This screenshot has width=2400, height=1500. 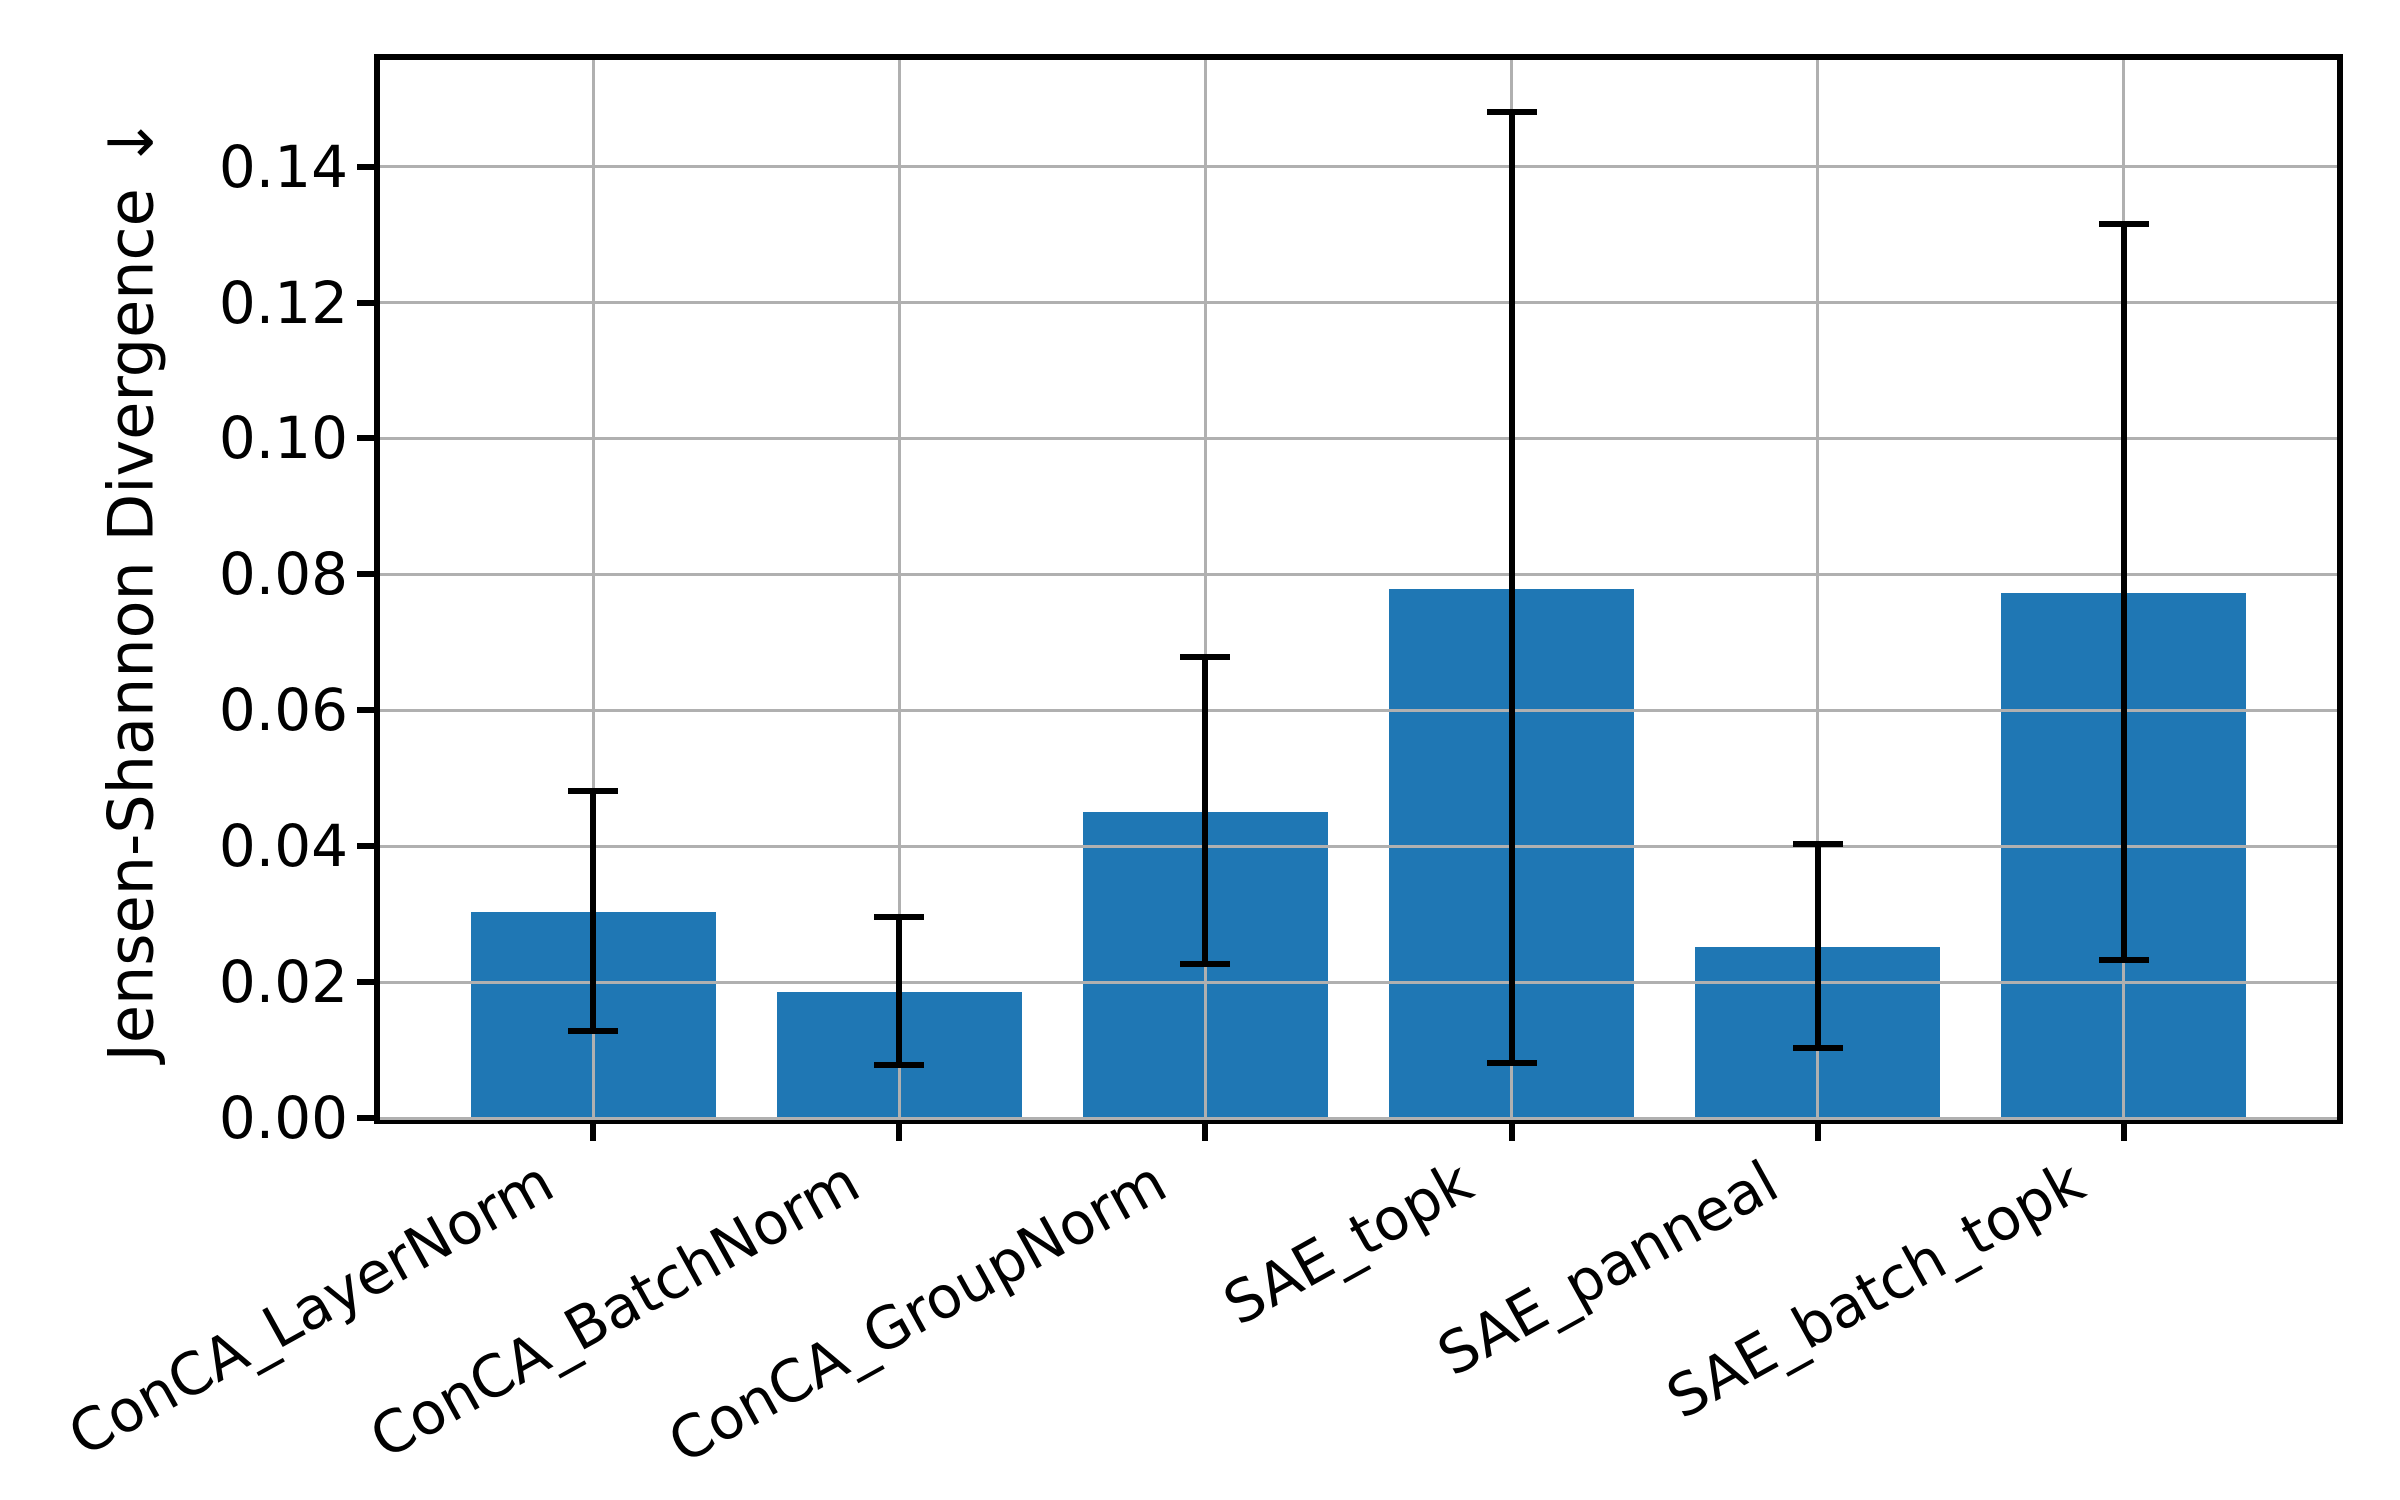 I want to click on y-tick-label: 0.04, so click(x=283, y=846).